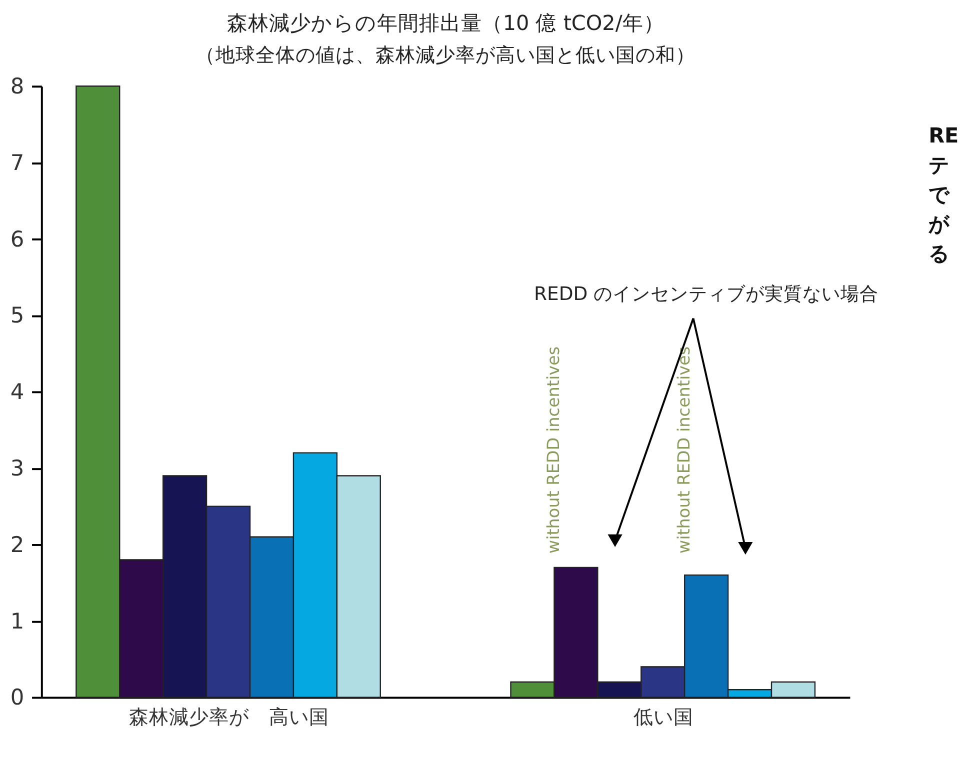 This screenshot has height=772, width=969. What do you see at coordinates (939, 194) in the screenshot?
I see `text: で` at bounding box center [939, 194].